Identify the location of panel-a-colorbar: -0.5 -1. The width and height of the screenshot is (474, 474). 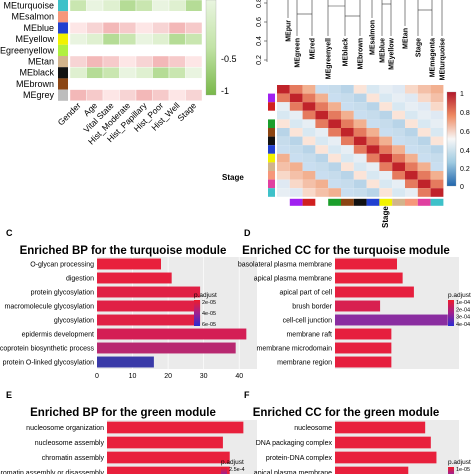
(221, 48).